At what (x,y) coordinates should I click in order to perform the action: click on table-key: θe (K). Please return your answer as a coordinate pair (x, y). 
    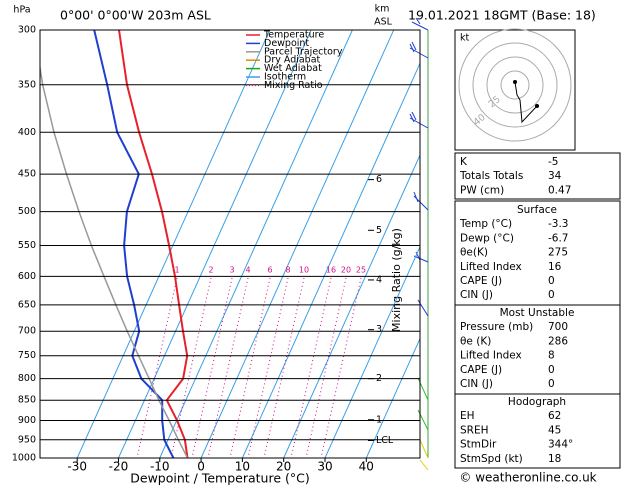
    Looking at the image, I should click on (475, 341).